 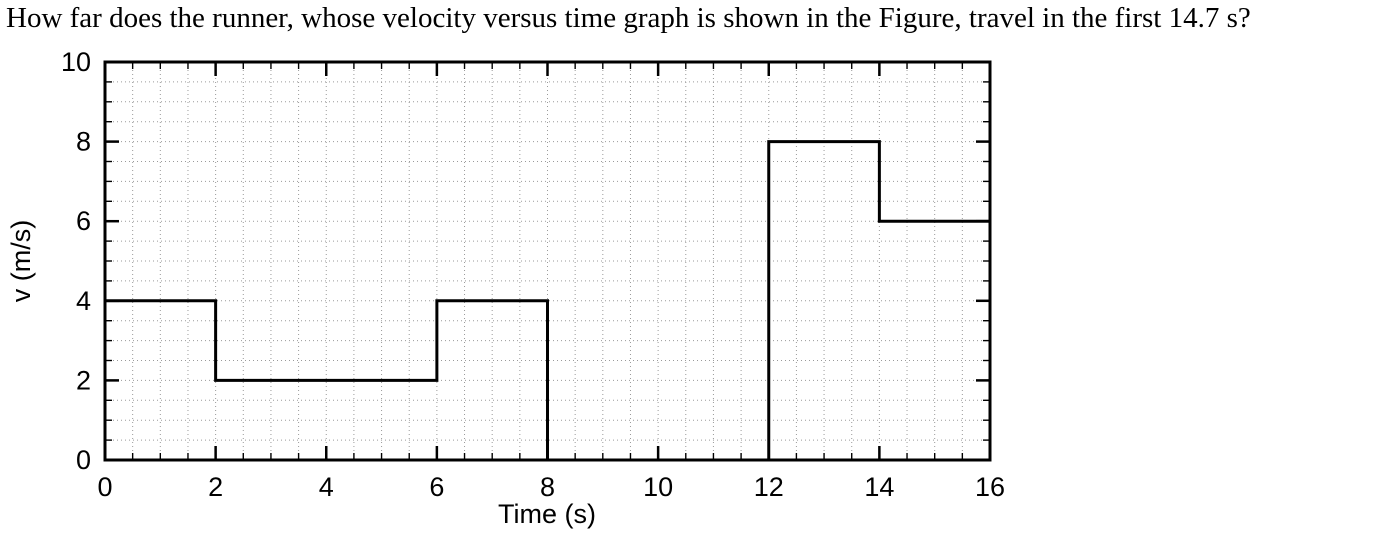 I want to click on y-tick-label: 10, so click(x=76, y=62).